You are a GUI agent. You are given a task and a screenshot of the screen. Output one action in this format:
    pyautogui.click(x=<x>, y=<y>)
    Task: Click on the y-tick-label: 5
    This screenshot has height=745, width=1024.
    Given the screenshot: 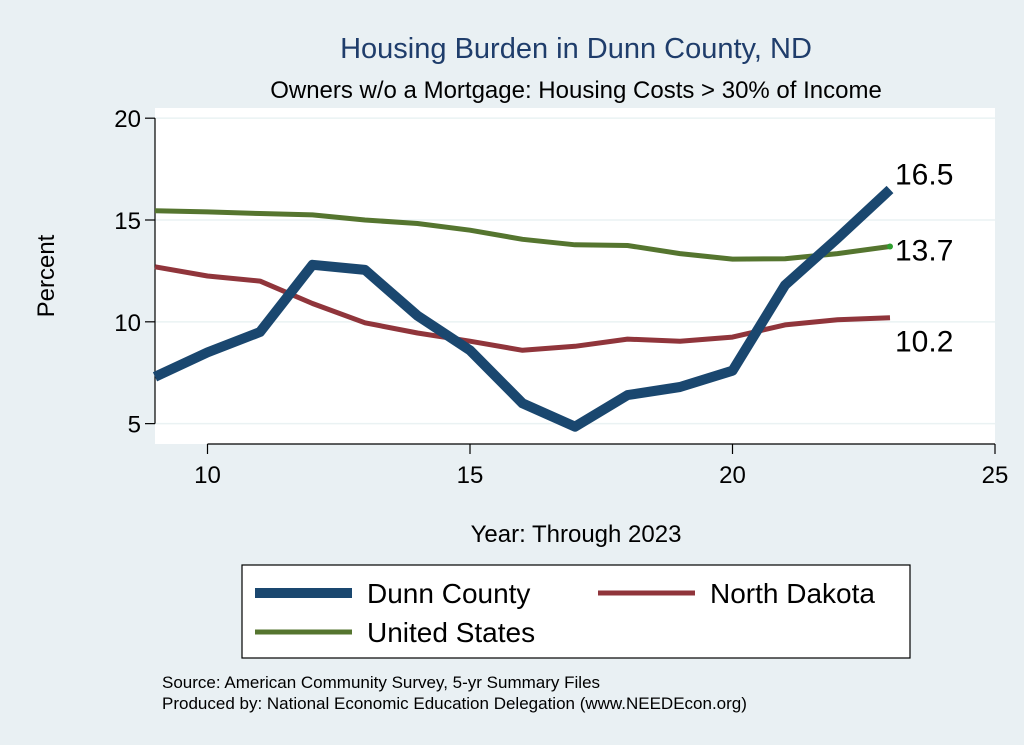 What is the action you would take?
    pyautogui.click(x=134, y=425)
    